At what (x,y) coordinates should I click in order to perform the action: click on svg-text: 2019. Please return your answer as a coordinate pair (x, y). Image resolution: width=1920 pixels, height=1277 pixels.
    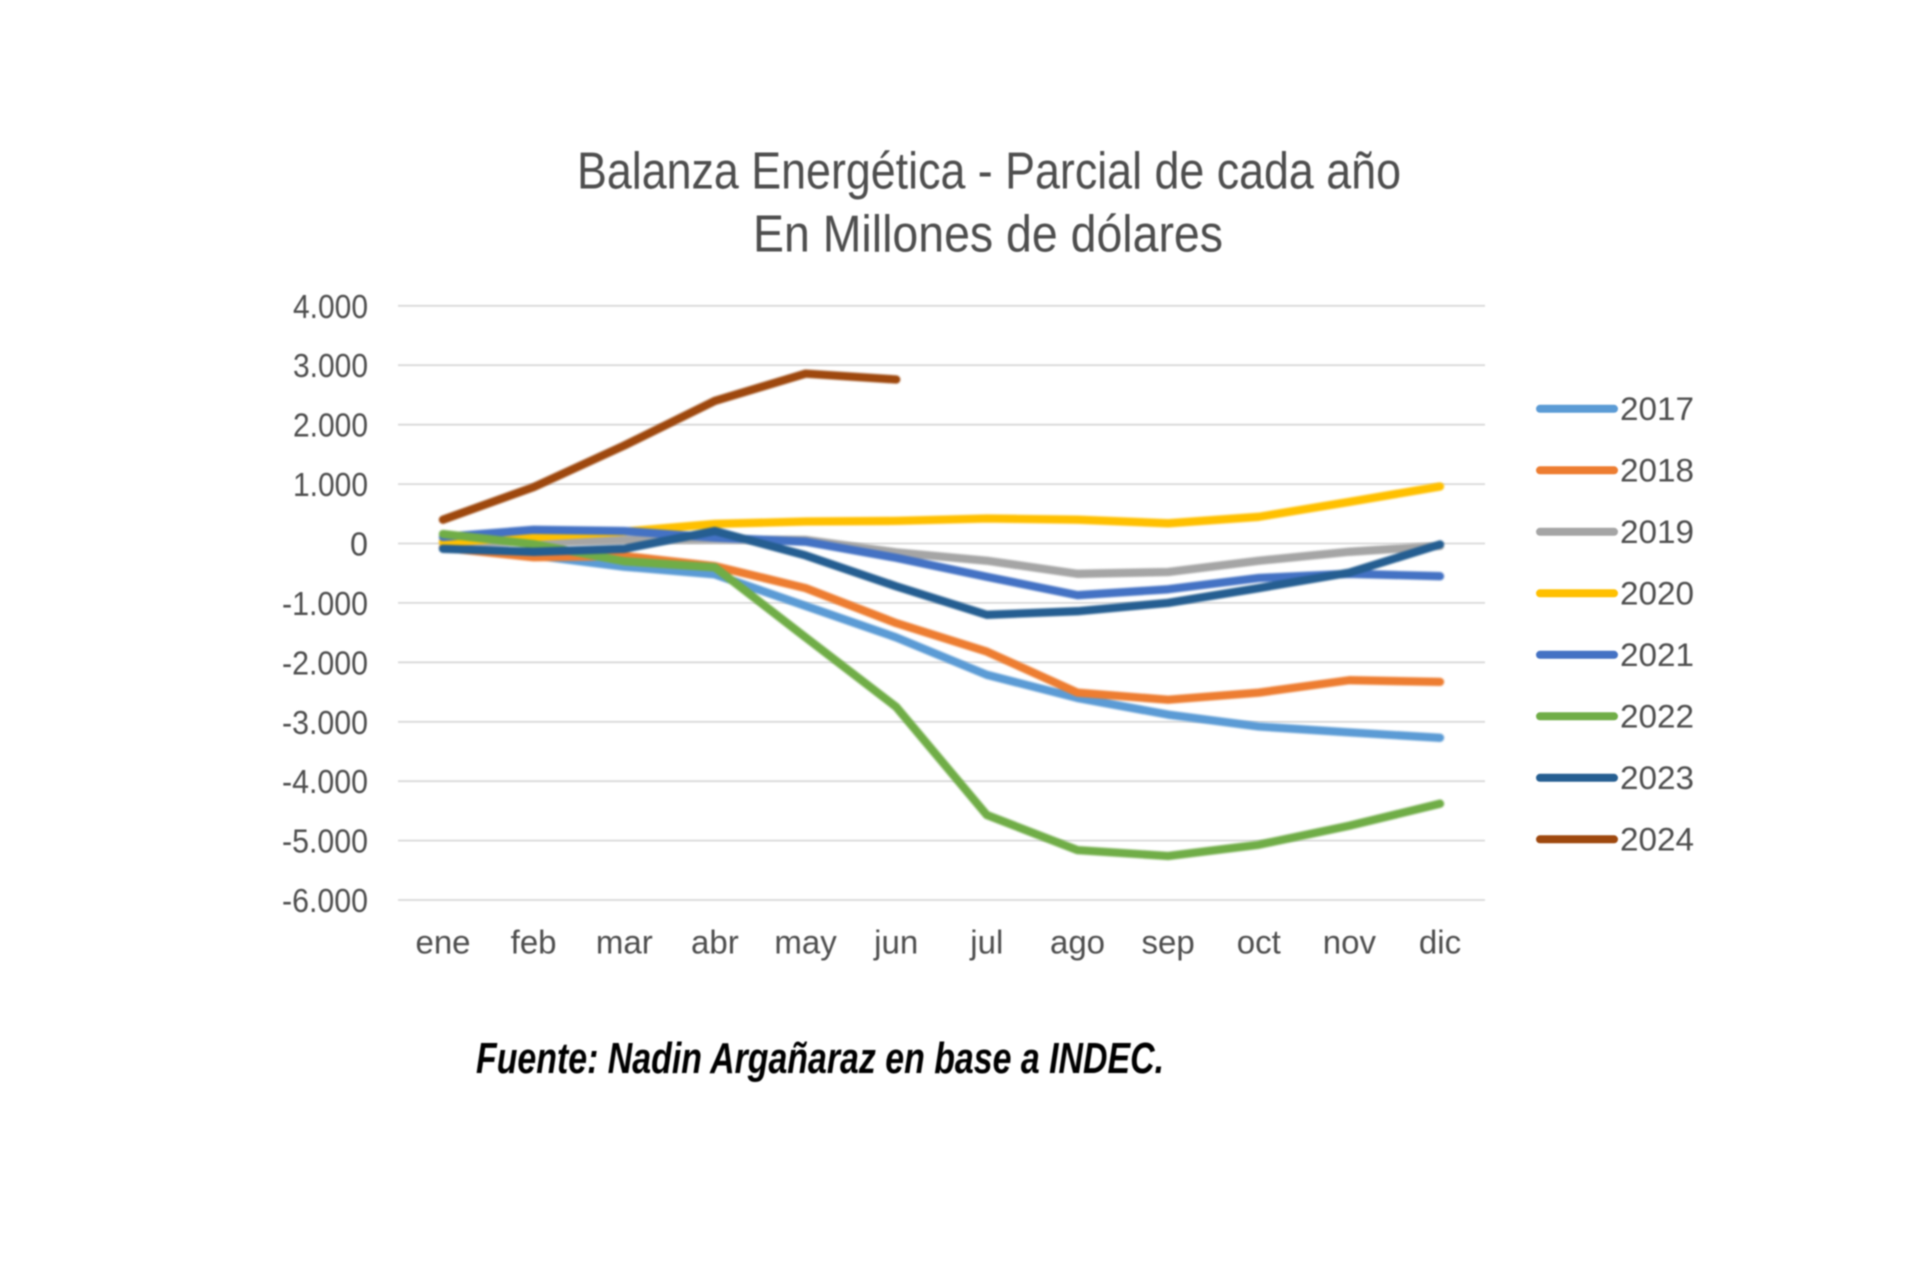
    Looking at the image, I should click on (1657, 532).